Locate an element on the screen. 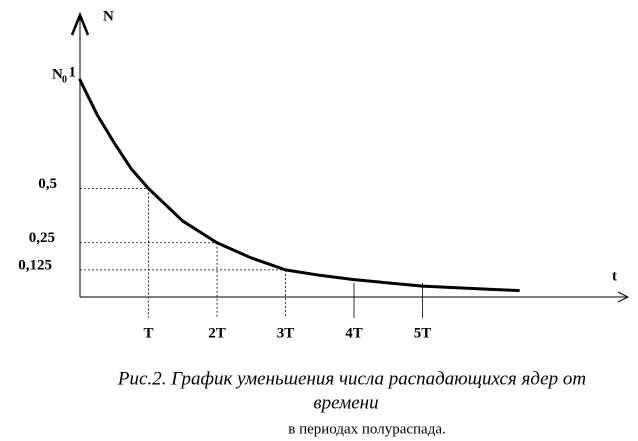  x-tick-label: 2T is located at coordinates (217, 333).